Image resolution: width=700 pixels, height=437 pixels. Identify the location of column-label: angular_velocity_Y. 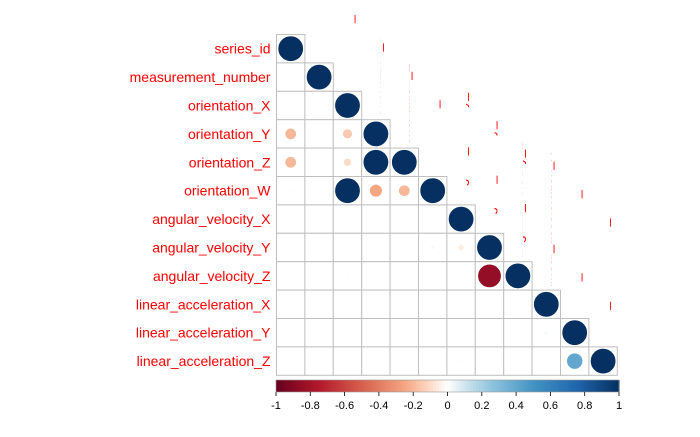
(490, 170).